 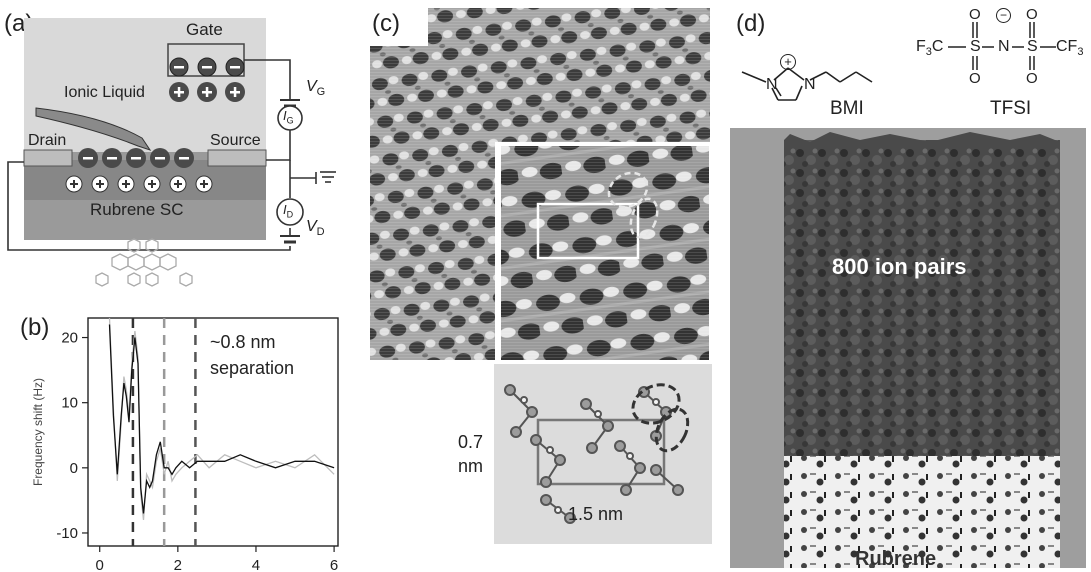 I want to click on ionic-liquid-label: Ionic Liquid, so click(x=104, y=92).